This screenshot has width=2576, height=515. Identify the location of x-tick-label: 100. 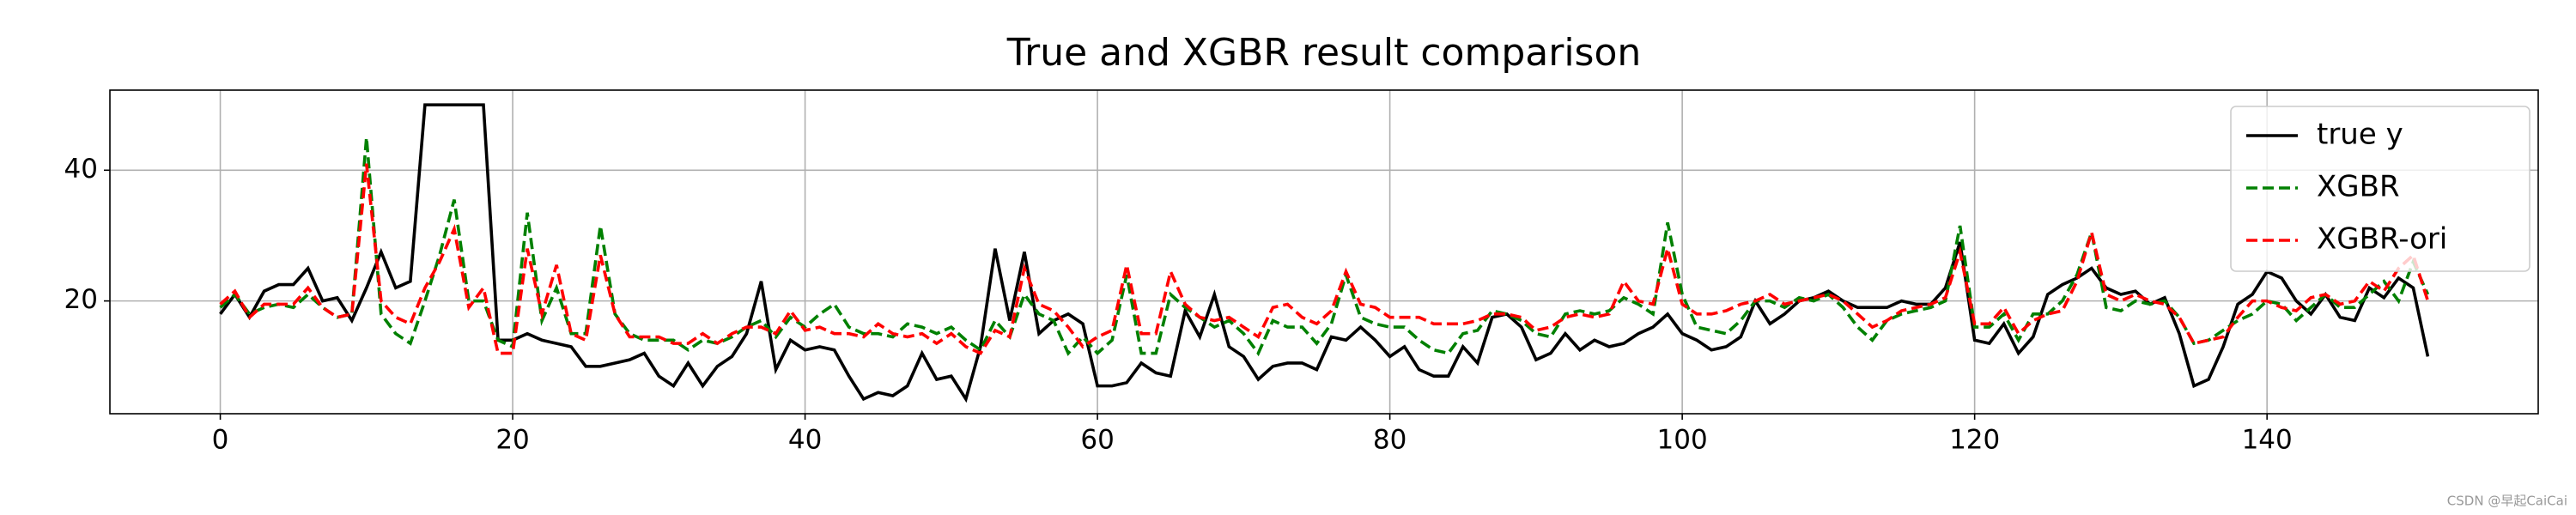
(1682, 440).